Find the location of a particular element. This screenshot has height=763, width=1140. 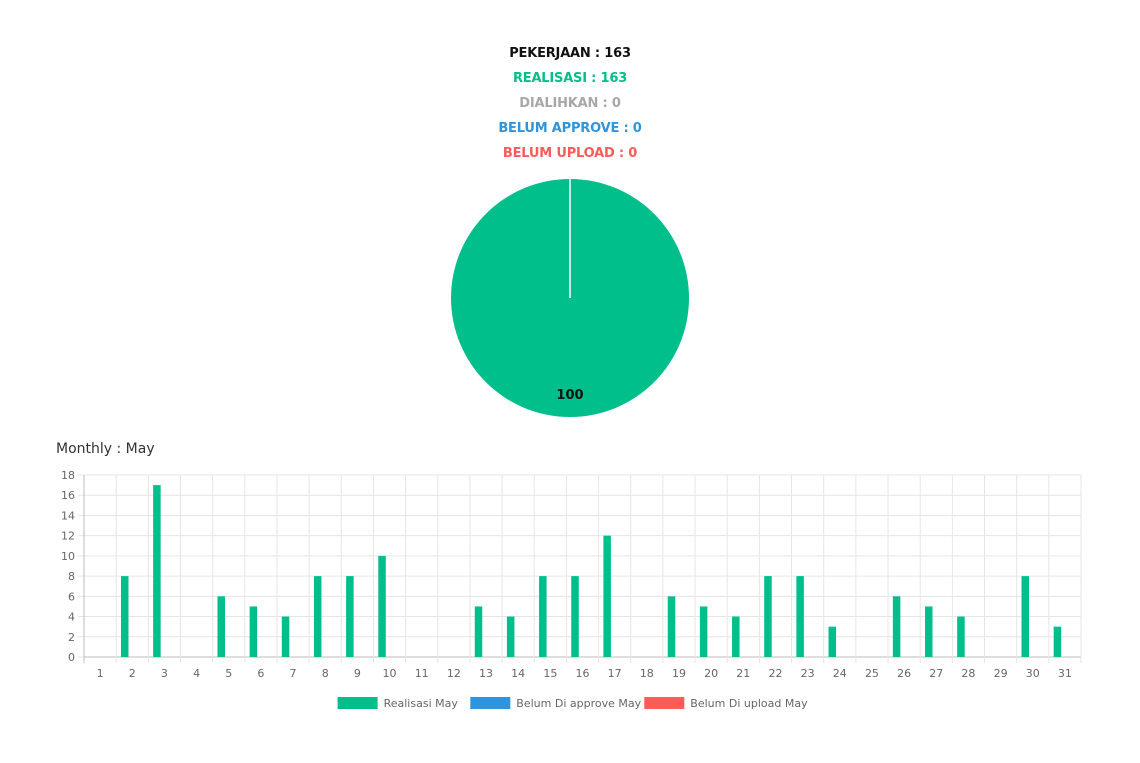

y-tick-label: 14 is located at coordinates (68, 515).